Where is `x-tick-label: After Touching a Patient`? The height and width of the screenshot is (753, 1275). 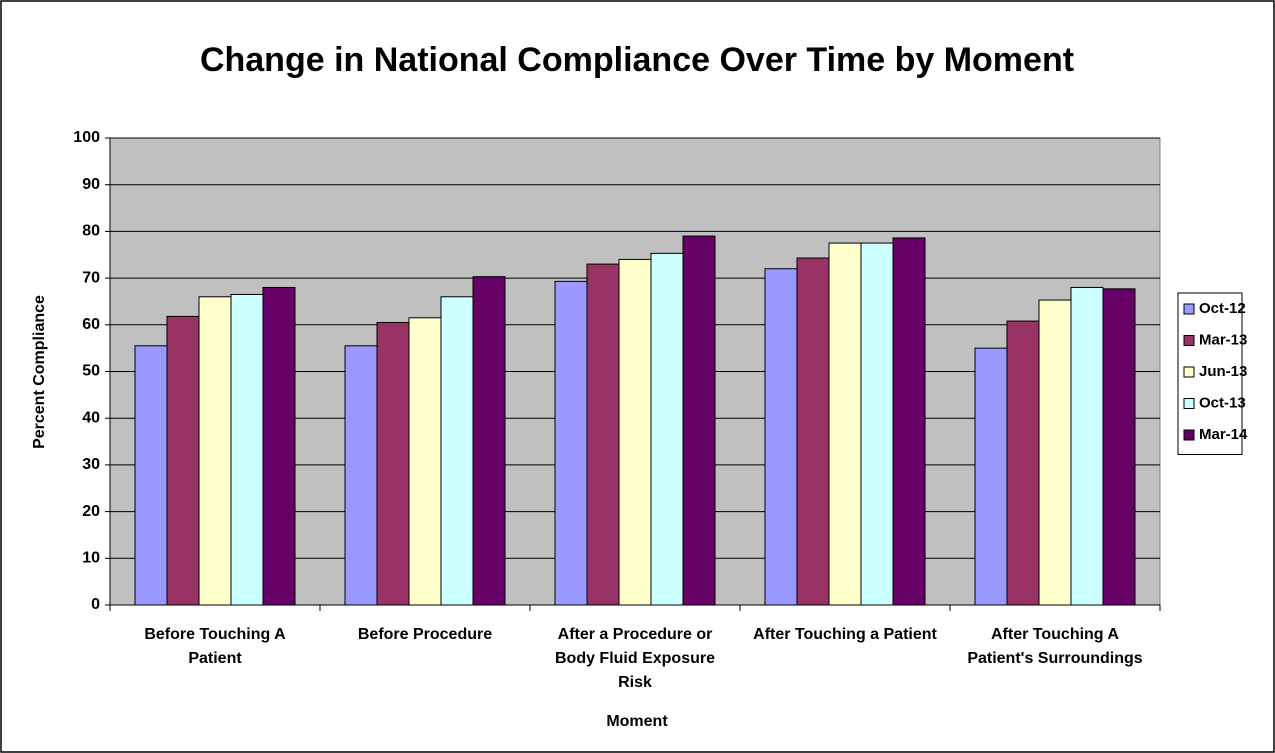 x-tick-label: After Touching a Patient is located at coordinates (845, 634).